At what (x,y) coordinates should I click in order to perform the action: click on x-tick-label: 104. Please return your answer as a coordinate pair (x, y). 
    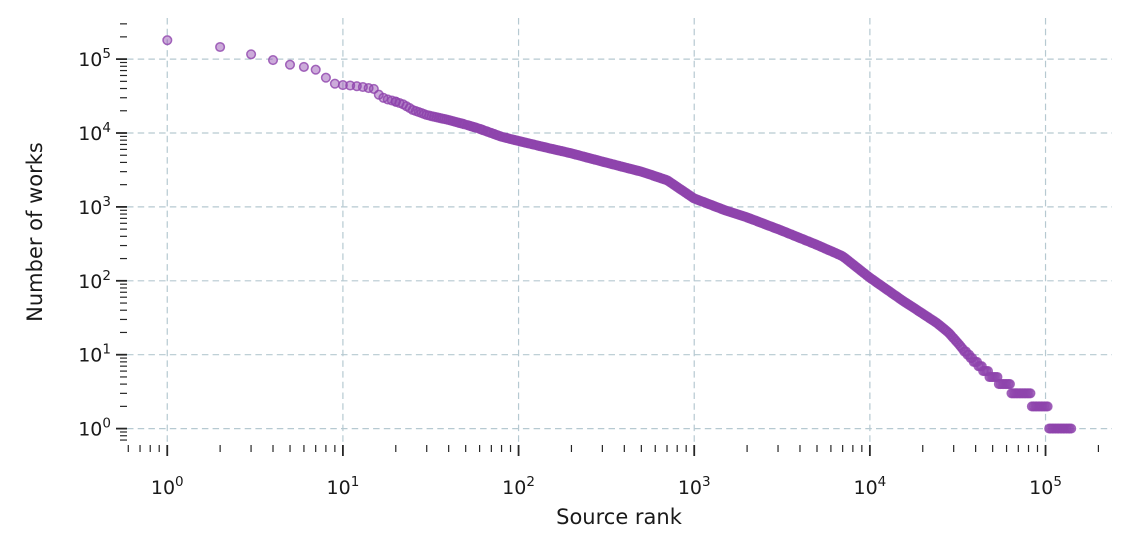
    Looking at the image, I should click on (869, 486).